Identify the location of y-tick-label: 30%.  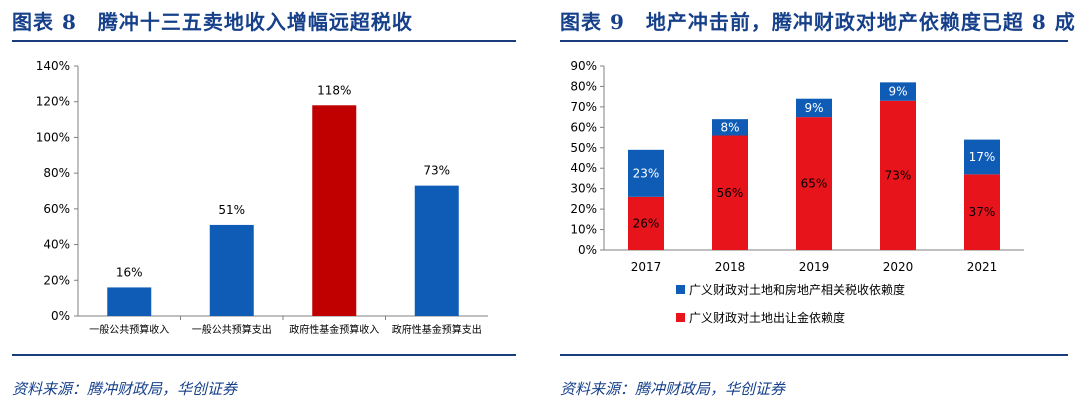
(583, 189).